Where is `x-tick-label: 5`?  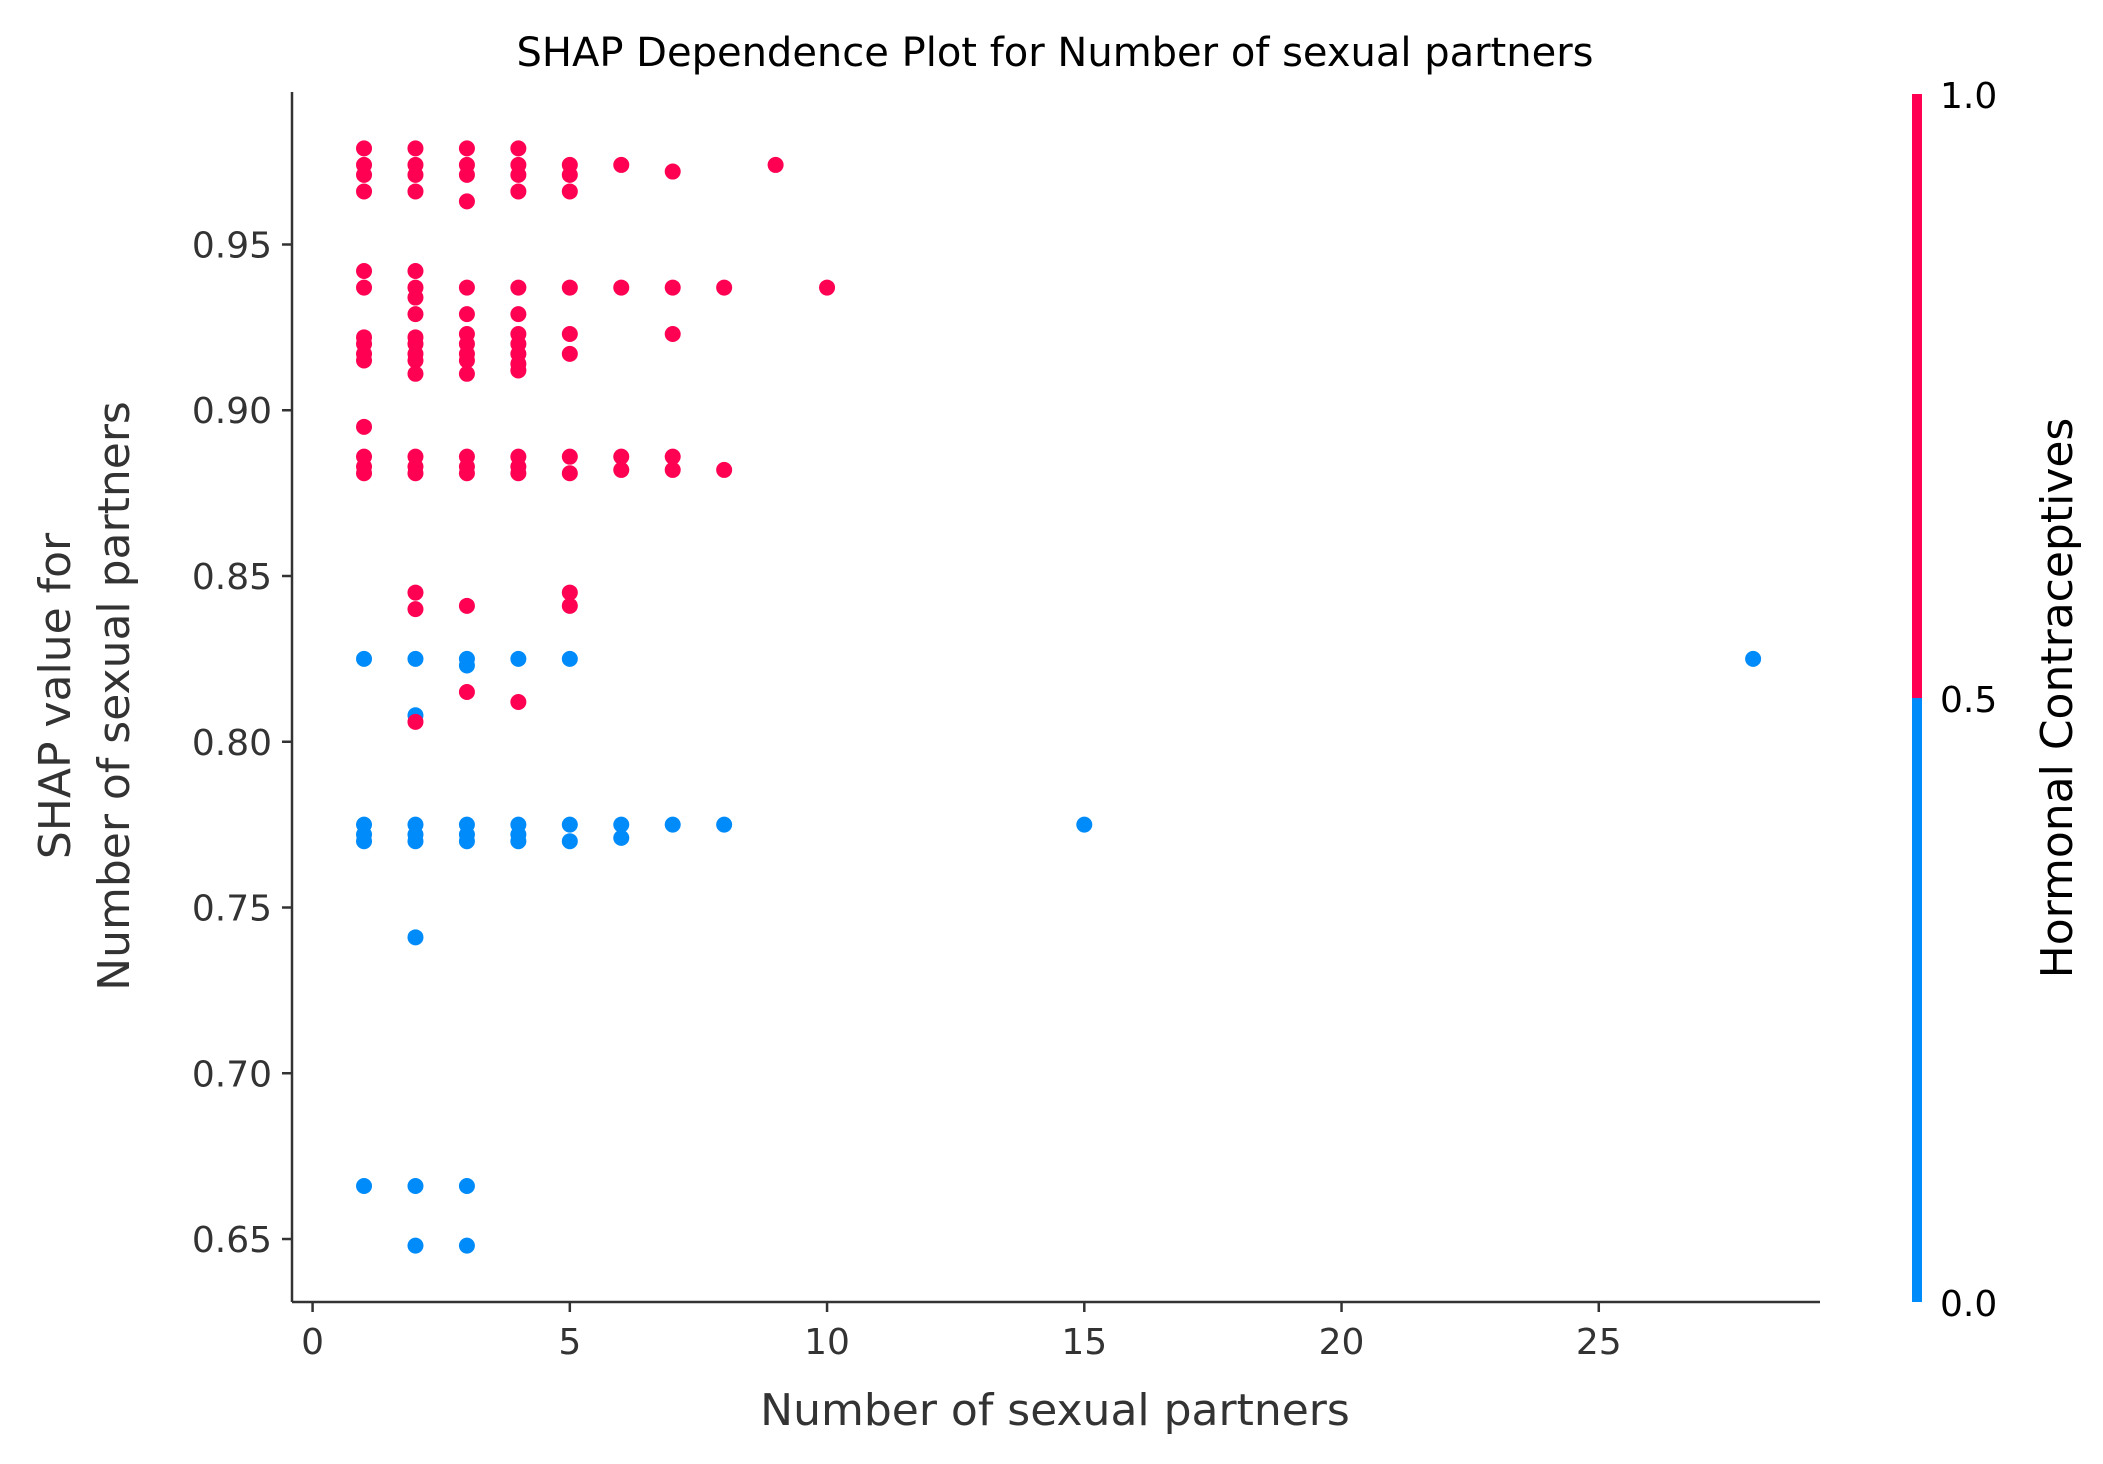
x-tick-label: 5 is located at coordinates (569, 1342).